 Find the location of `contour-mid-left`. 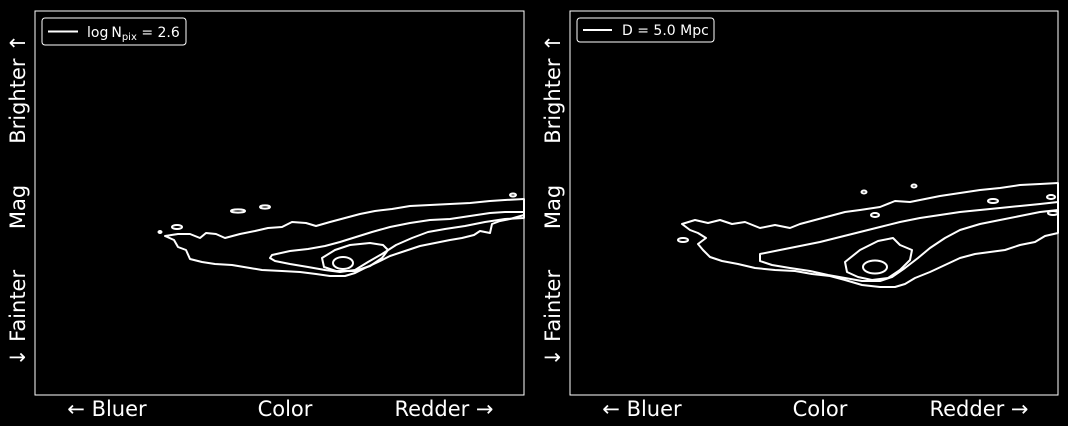

contour-mid-left is located at coordinates (397, 242).